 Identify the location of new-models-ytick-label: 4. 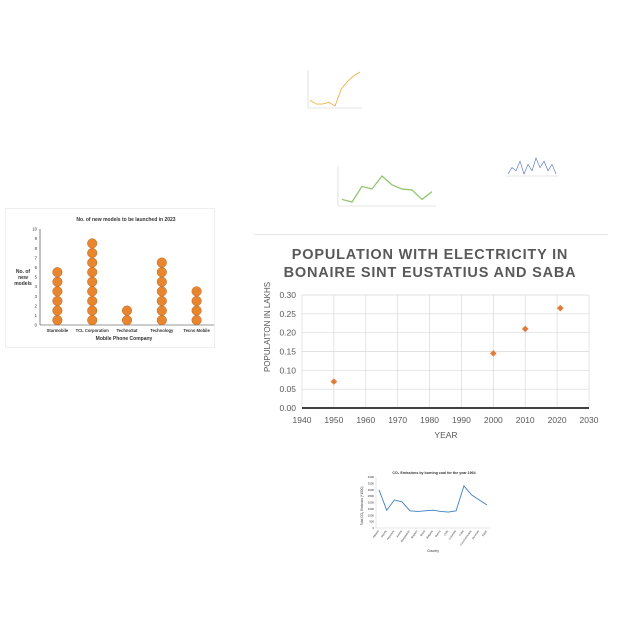
(36, 286).